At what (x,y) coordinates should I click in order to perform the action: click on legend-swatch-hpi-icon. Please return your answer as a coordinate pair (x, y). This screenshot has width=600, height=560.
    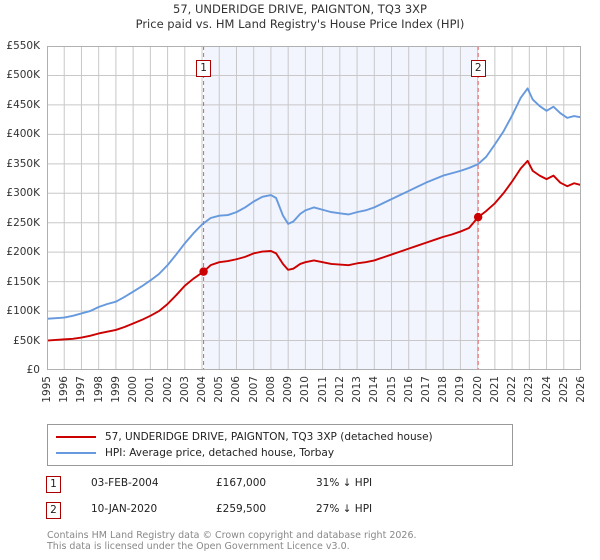
    Looking at the image, I should click on (76, 453).